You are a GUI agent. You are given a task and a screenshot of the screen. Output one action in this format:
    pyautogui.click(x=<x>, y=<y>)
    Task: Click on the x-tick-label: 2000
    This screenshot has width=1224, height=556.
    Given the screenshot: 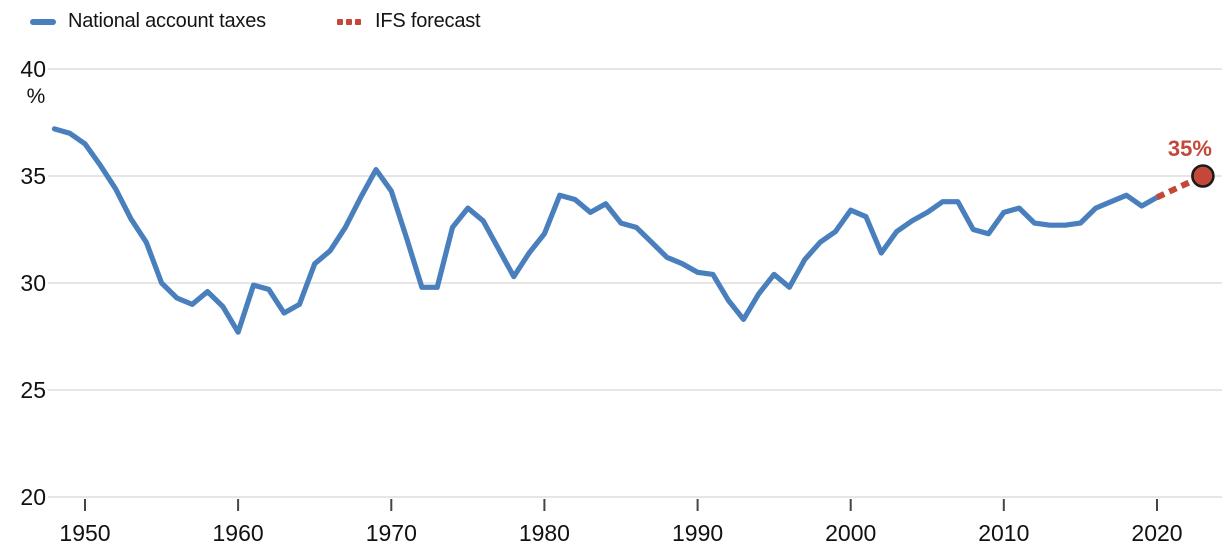 What is the action you would take?
    pyautogui.click(x=850, y=533)
    